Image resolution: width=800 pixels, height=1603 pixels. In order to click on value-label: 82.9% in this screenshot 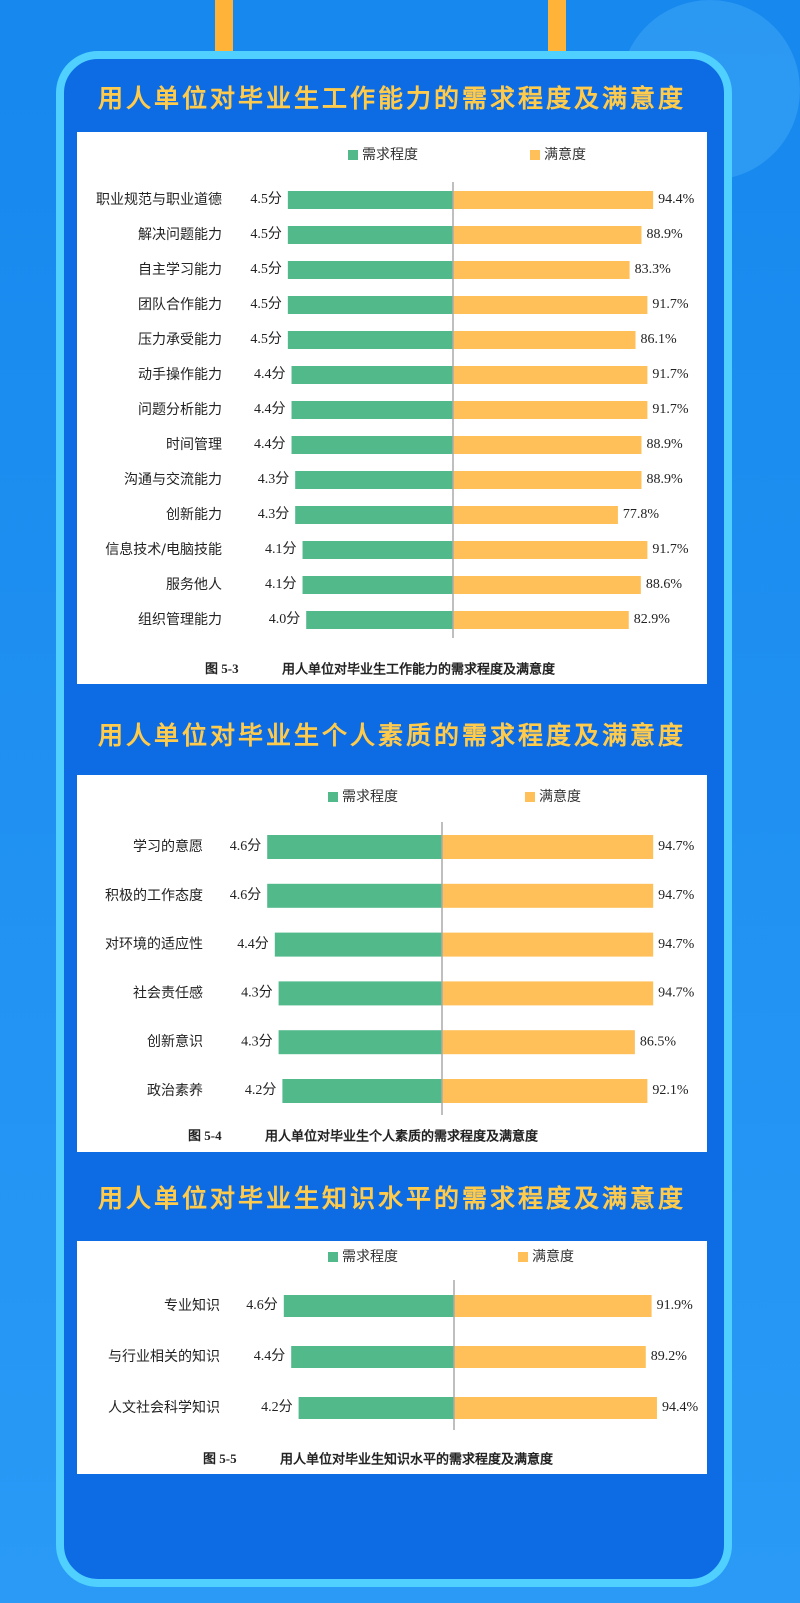, I will do `click(652, 619)`.